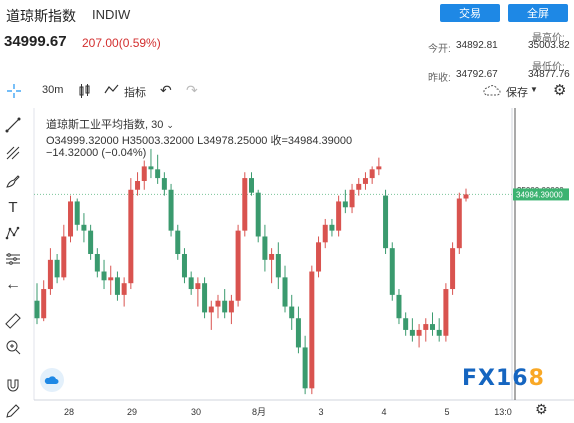  What do you see at coordinates (492, 91) in the screenshot?
I see `cloud-icon` at bounding box center [492, 91].